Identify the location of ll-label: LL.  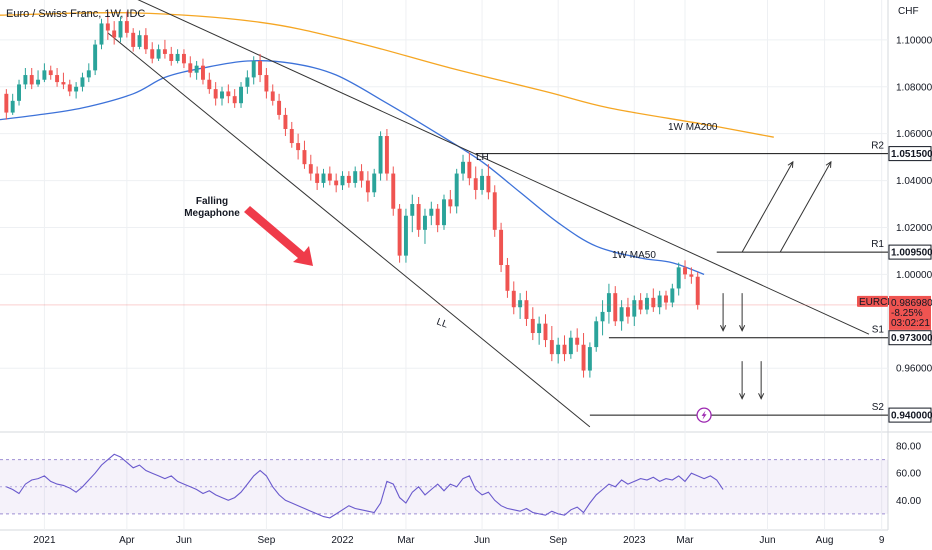
(442, 323).